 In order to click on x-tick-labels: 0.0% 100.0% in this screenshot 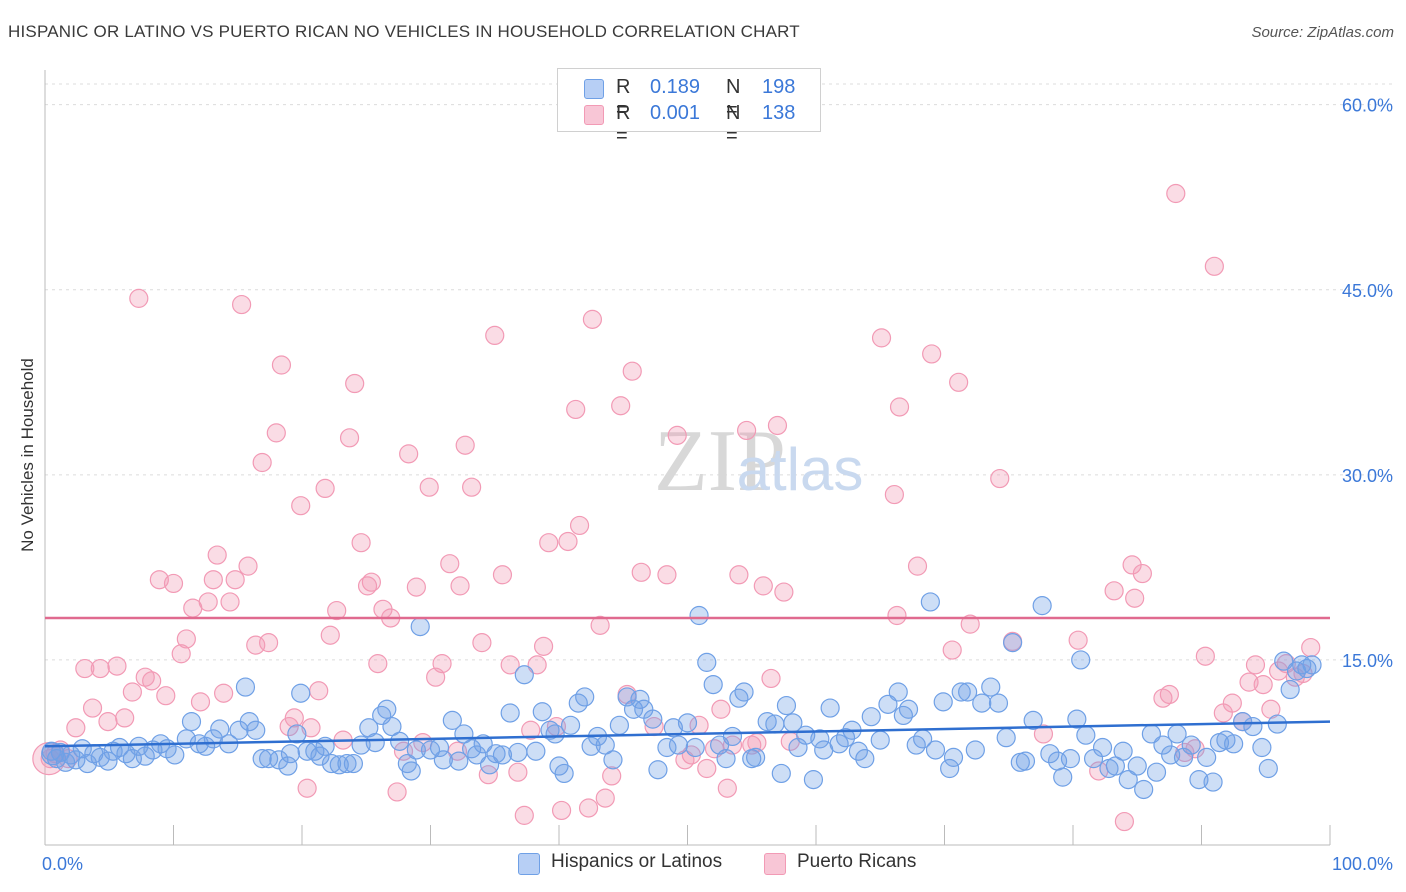, I will do `click(717, 864)`.